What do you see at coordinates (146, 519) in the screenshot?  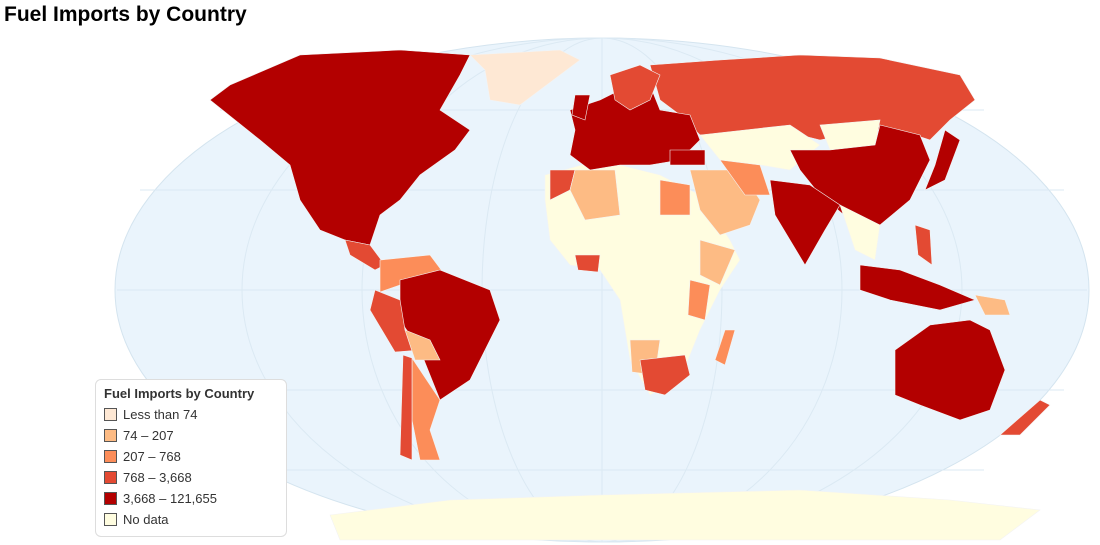 I see `legend-label: No data` at bounding box center [146, 519].